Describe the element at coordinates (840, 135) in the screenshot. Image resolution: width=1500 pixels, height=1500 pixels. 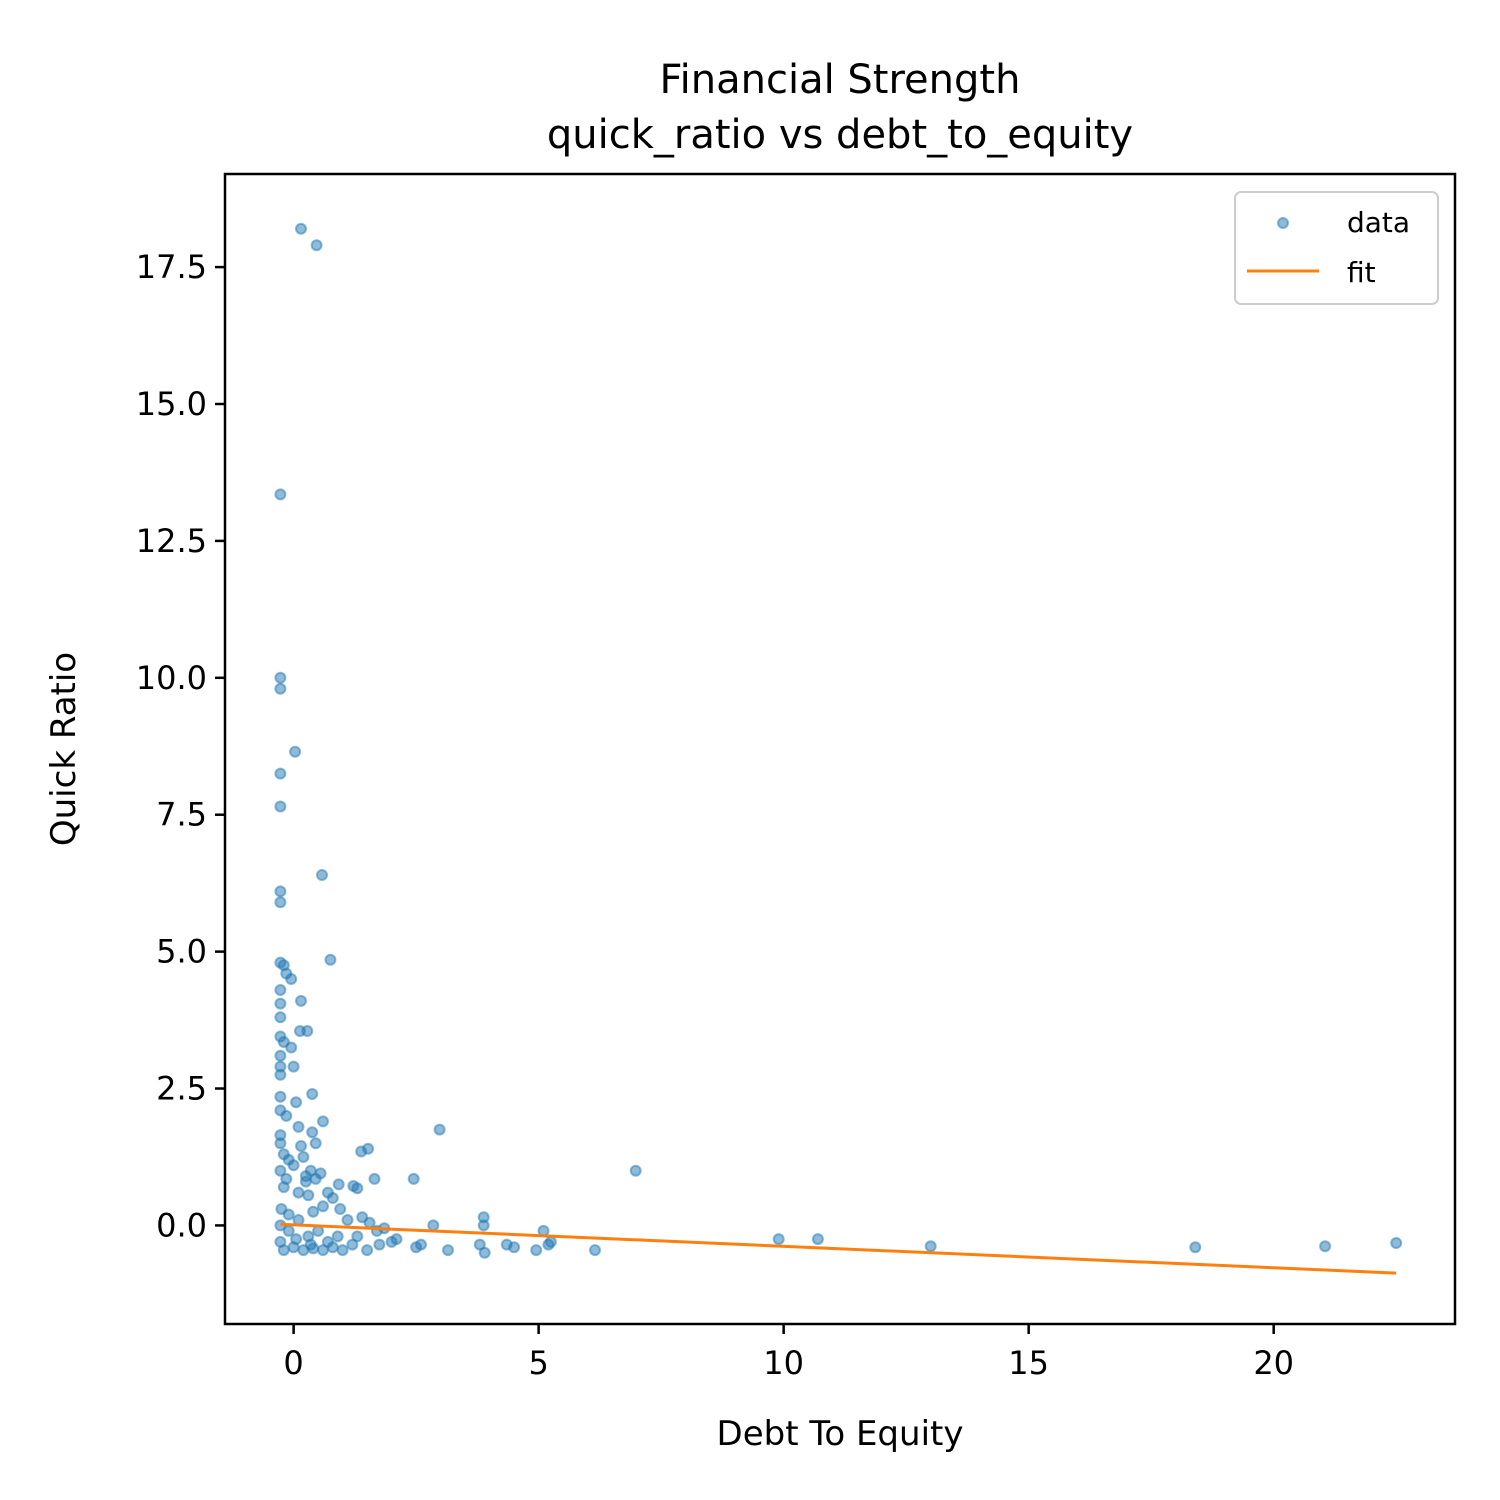
I see `chart-subtitle: quick_ratio vs debt_to_equity` at that location.